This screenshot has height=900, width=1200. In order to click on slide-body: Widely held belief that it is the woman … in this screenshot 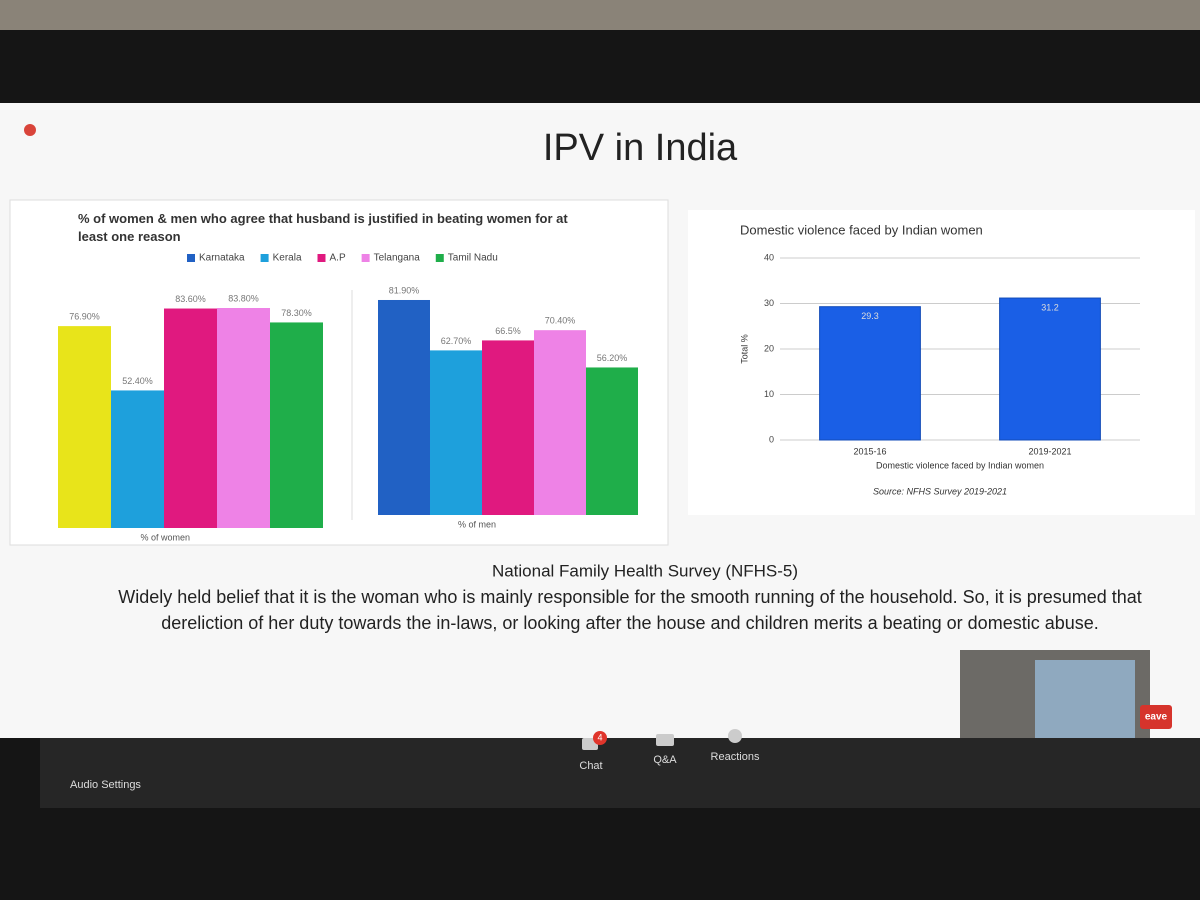, I will do `click(630, 610)`.